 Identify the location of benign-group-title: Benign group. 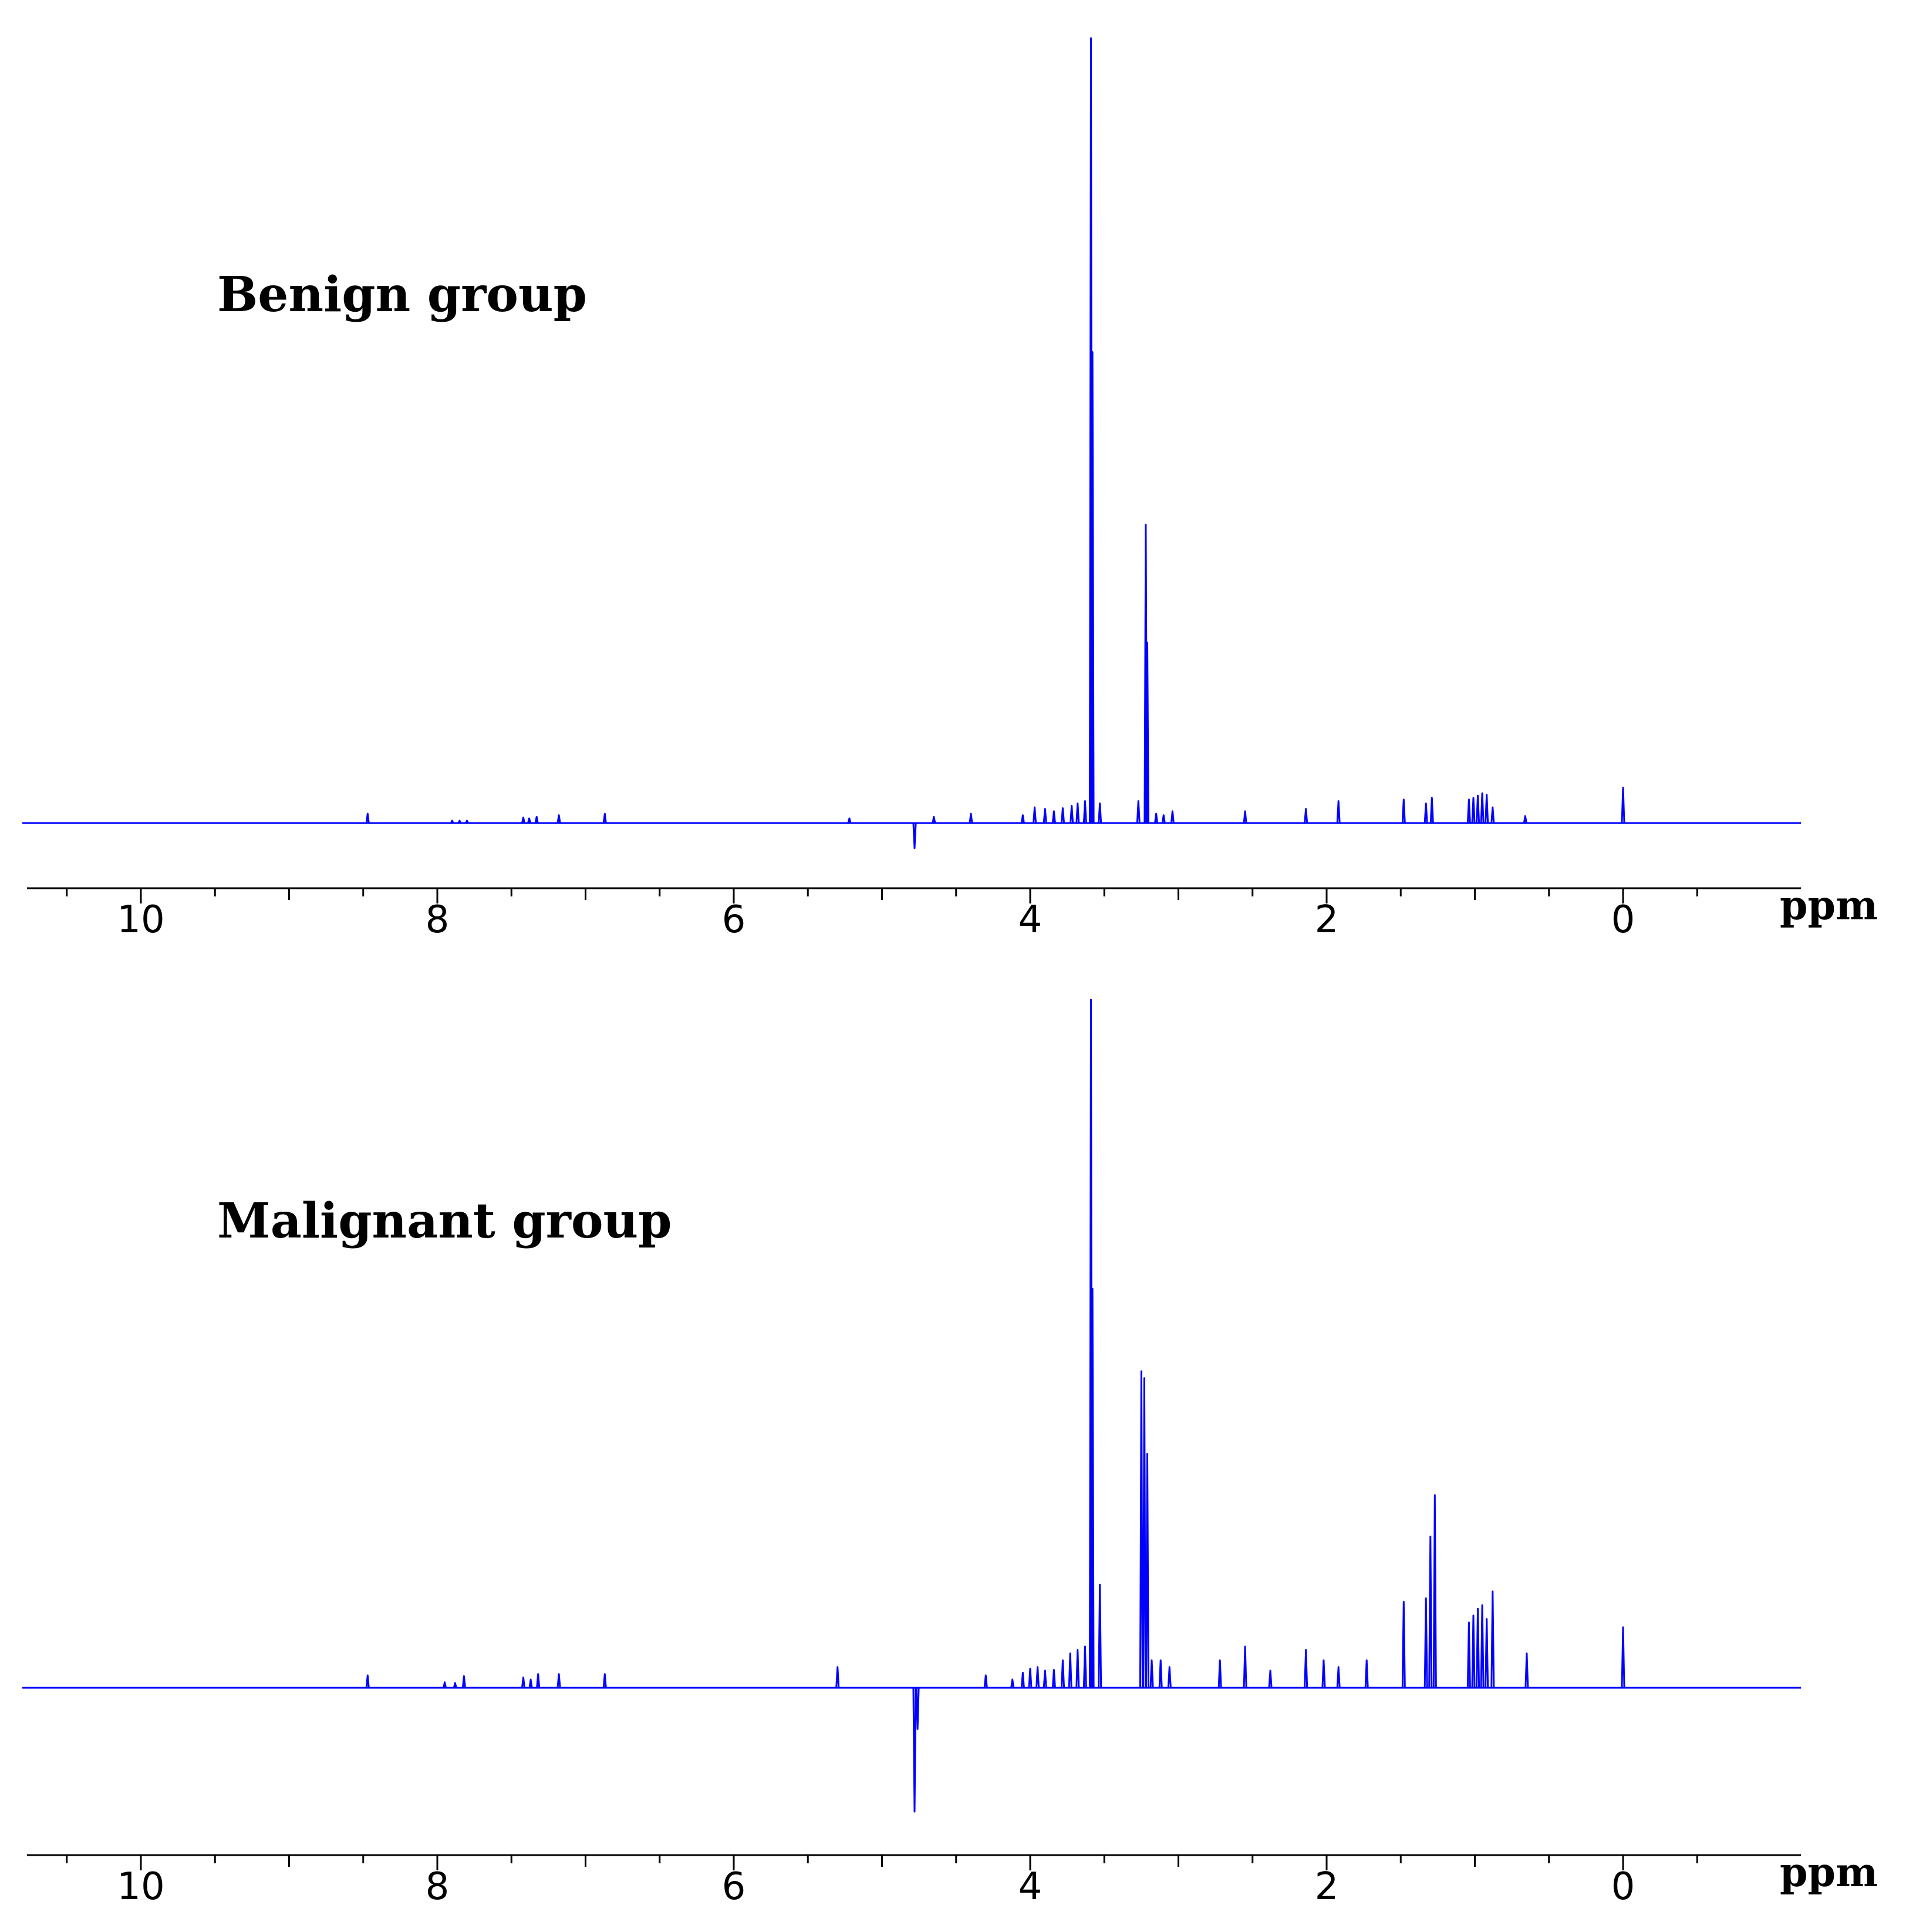
(402, 295).